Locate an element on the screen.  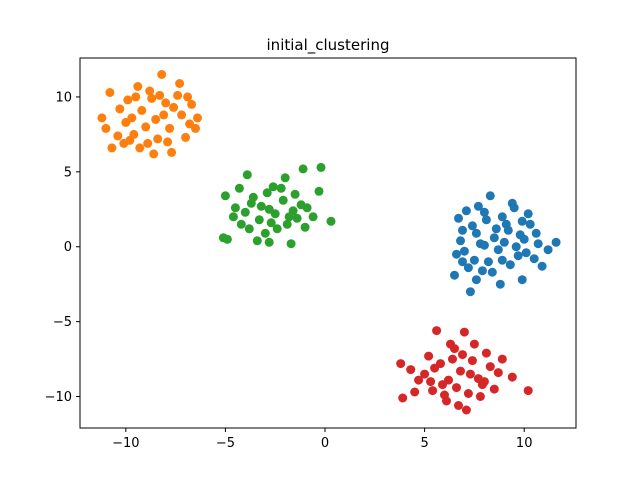
y-axis: −10 −5 0 5 10 is located at coordinates (62, 247).